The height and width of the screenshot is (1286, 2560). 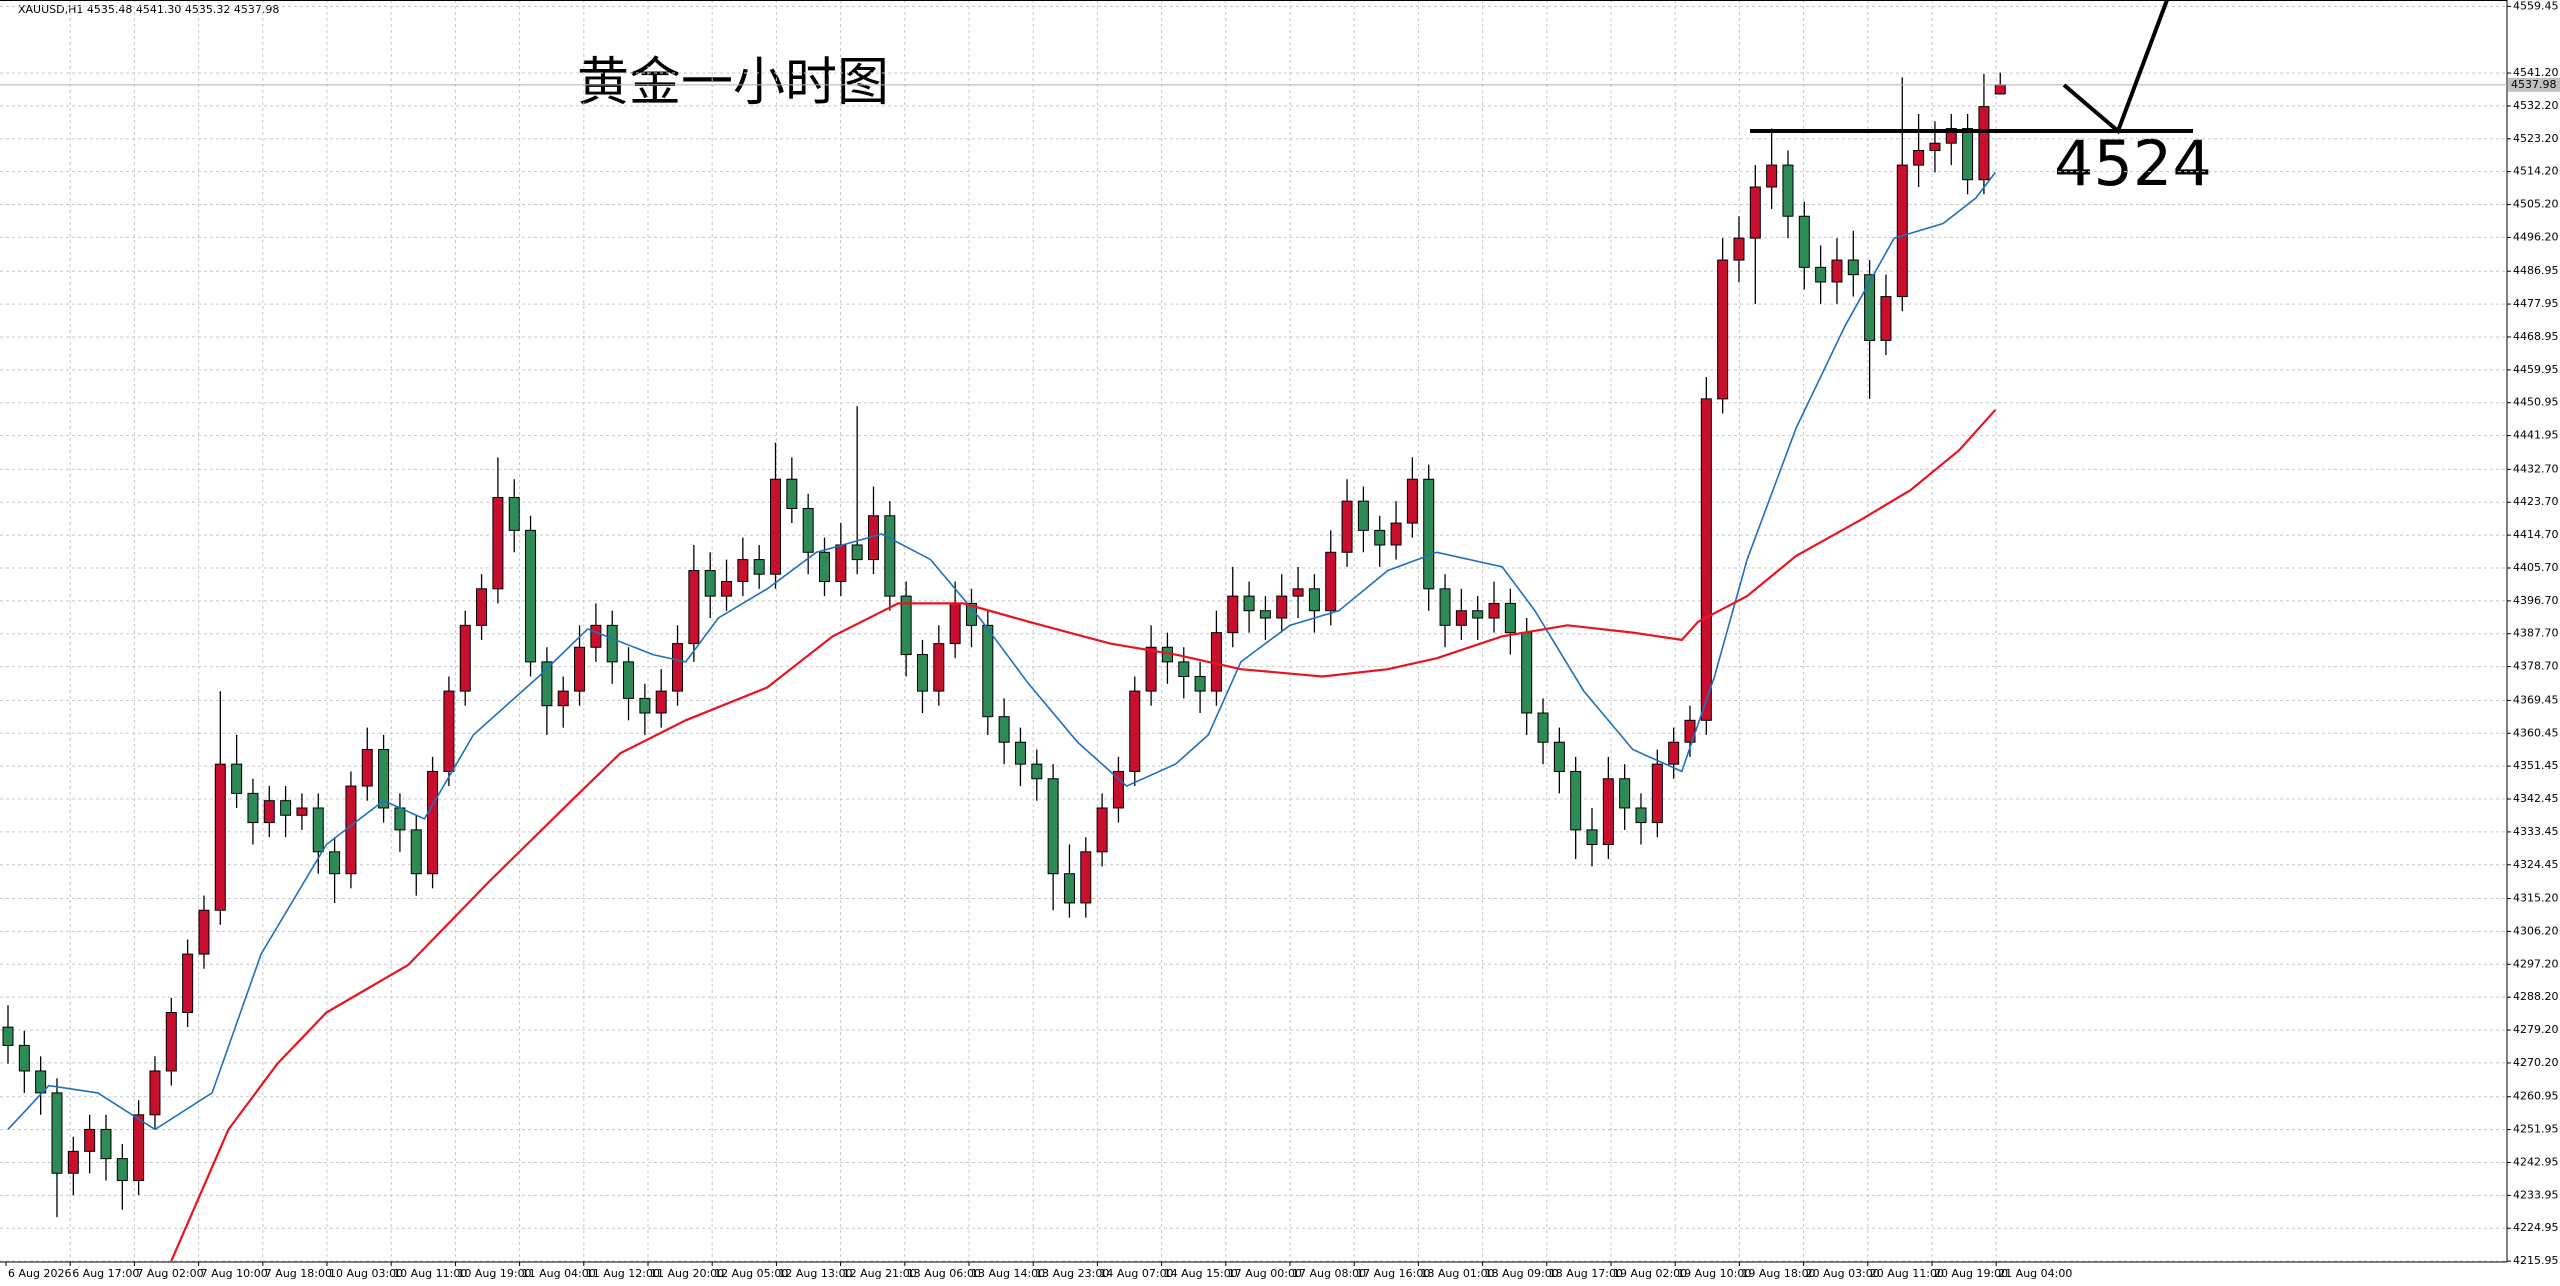 What do you see at coordinates (2536, 236) in the screenshot?
I see `y-tick-label: 4496.20` at bounding box center [2536, 236].